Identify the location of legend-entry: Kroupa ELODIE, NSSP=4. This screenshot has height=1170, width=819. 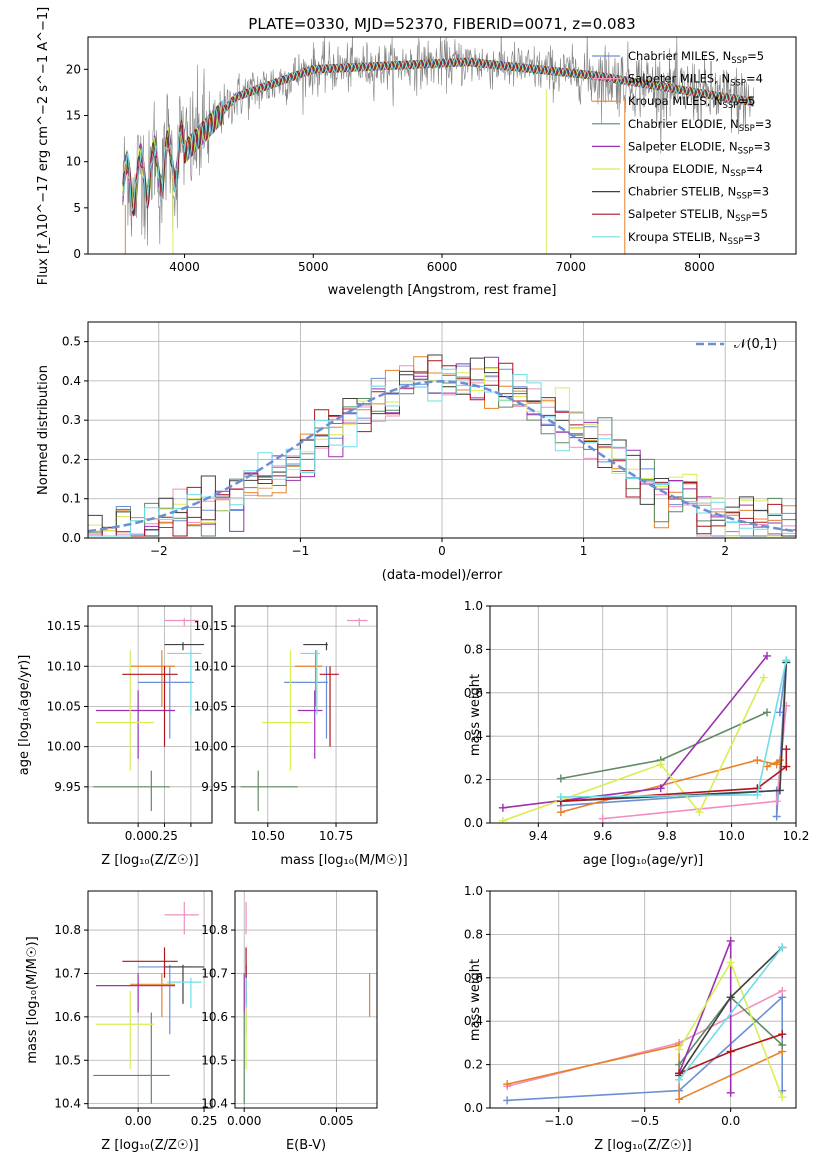
(695, 170).